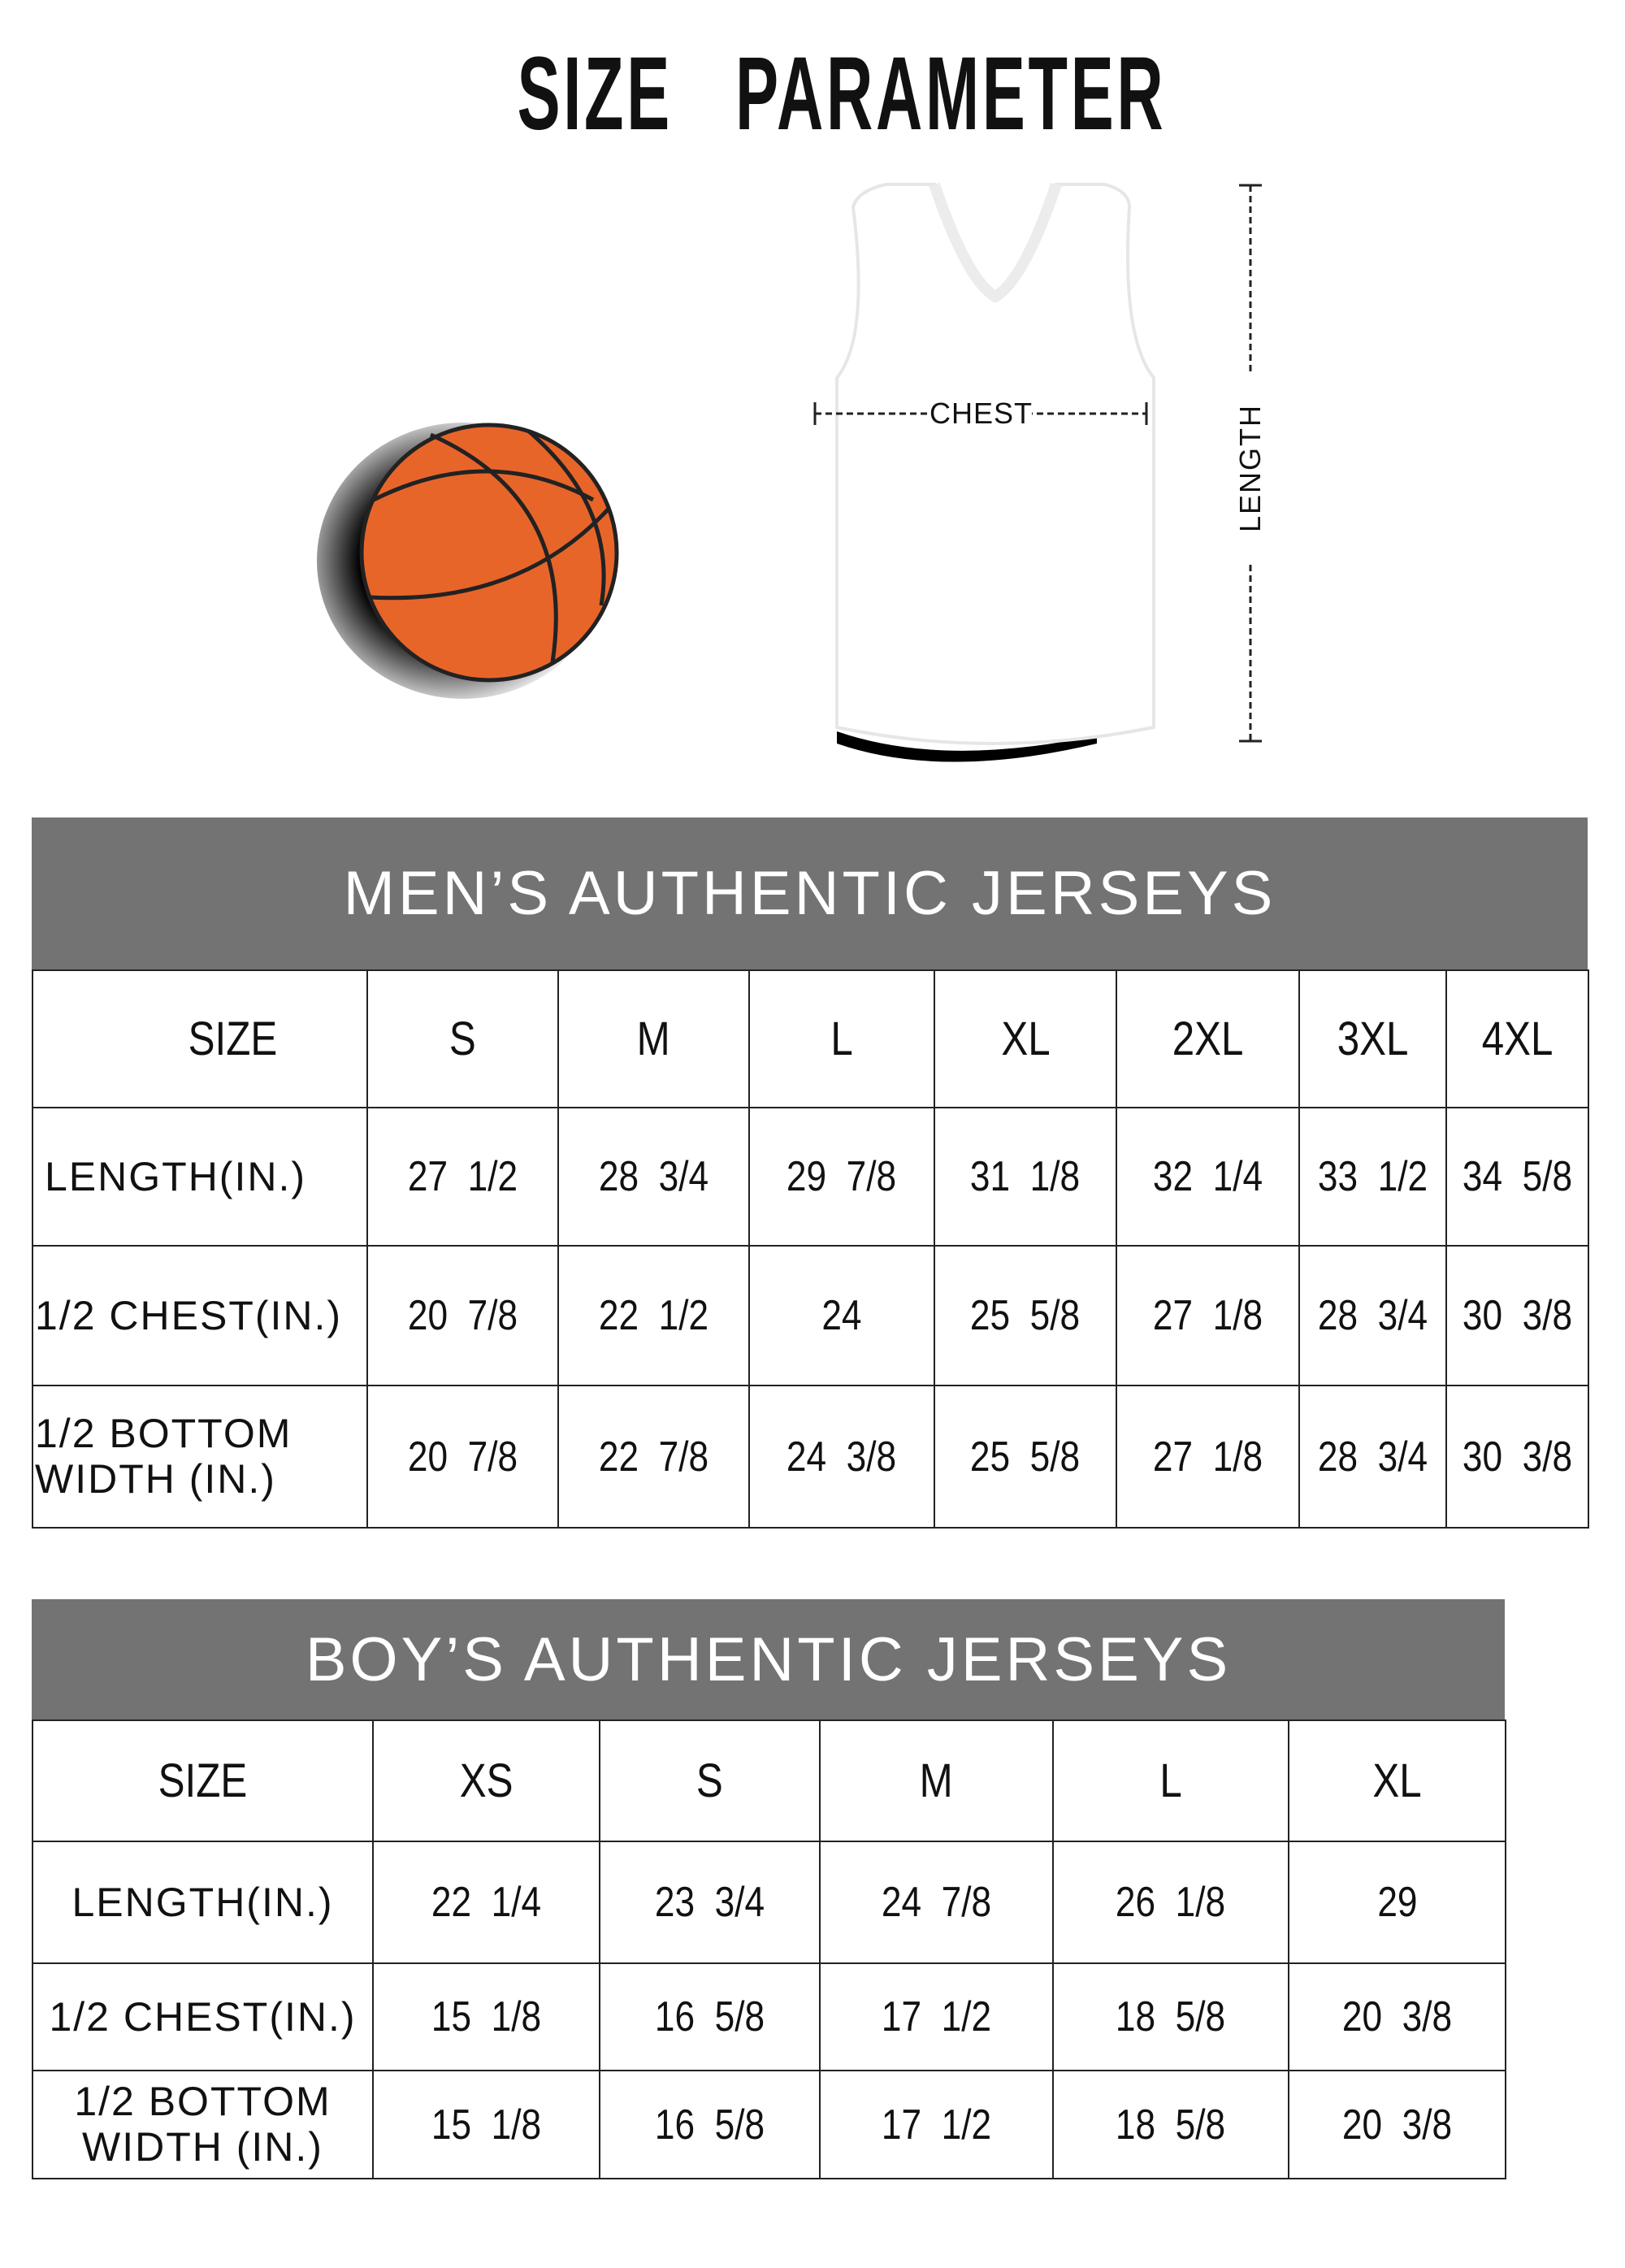 The height and width of the screenshot is (2268, 1625). I want to click on table-header-row: SIZE S M L XL 2XL 3XL 4XL, so click(810, 1038).